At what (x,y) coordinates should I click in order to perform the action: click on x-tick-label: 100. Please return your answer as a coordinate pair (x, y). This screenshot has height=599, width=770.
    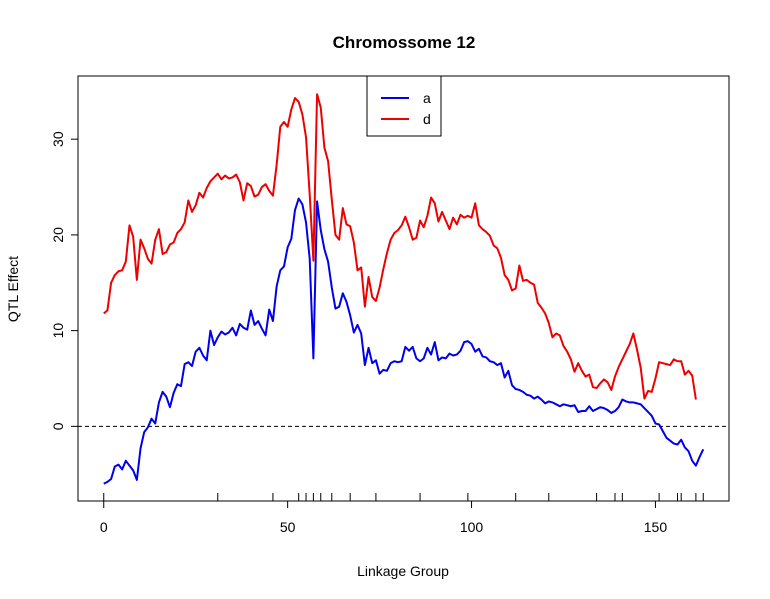
    Looking at the image, I should click on (472, 527).